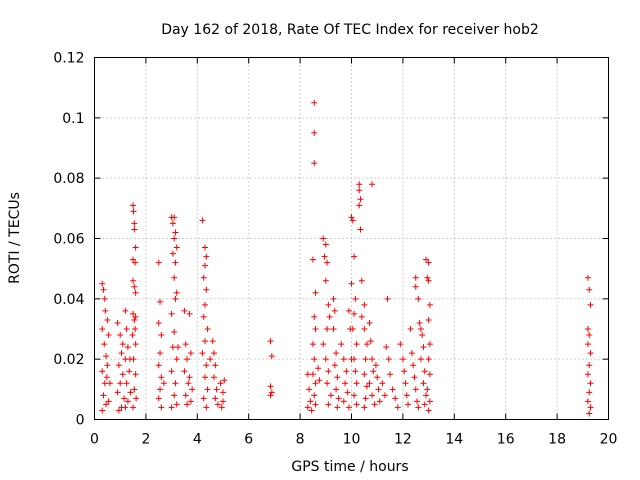 This screenshot has height=480, width=640. I want to click on x-tick-label: 20, so click(609, 440).